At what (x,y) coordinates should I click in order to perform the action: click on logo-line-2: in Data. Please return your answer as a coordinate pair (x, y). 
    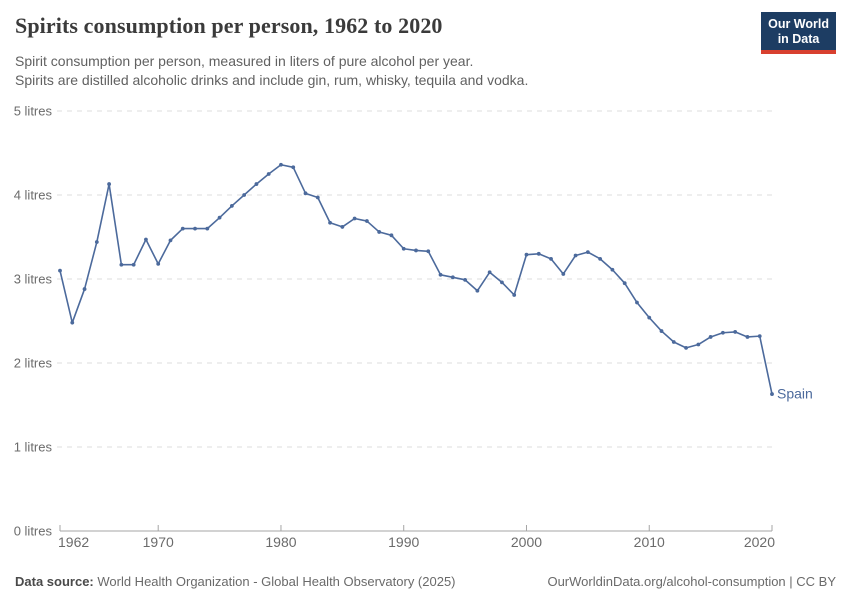
    Looking at the image, I should click on (798, 39).